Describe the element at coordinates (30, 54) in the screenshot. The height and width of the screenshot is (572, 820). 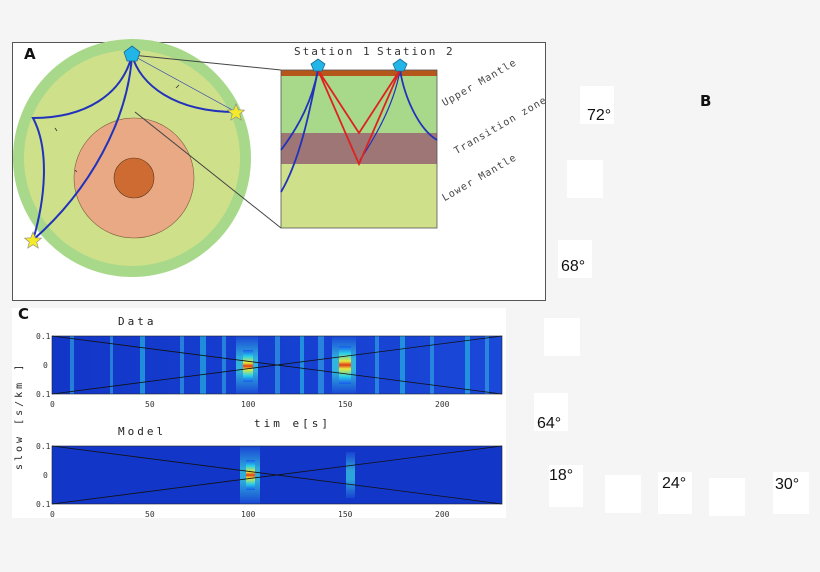
I see `panel-a-letter: A` at that location.